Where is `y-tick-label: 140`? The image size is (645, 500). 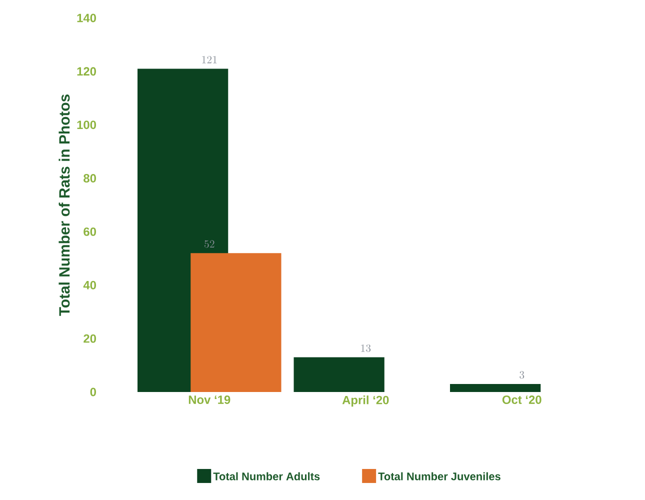
y-tick-label: 140 is located at coordinates (86, 18).